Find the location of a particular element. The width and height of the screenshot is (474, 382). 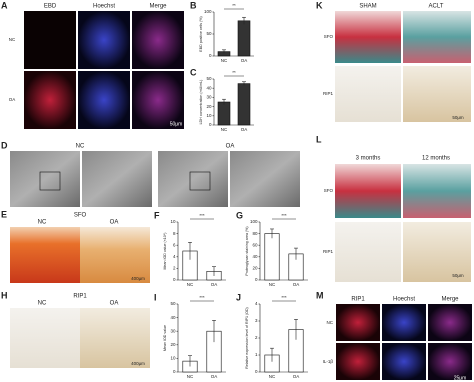

y-axis-label: LDH concentration (mU/mL) is located at coordinates (201, 102).